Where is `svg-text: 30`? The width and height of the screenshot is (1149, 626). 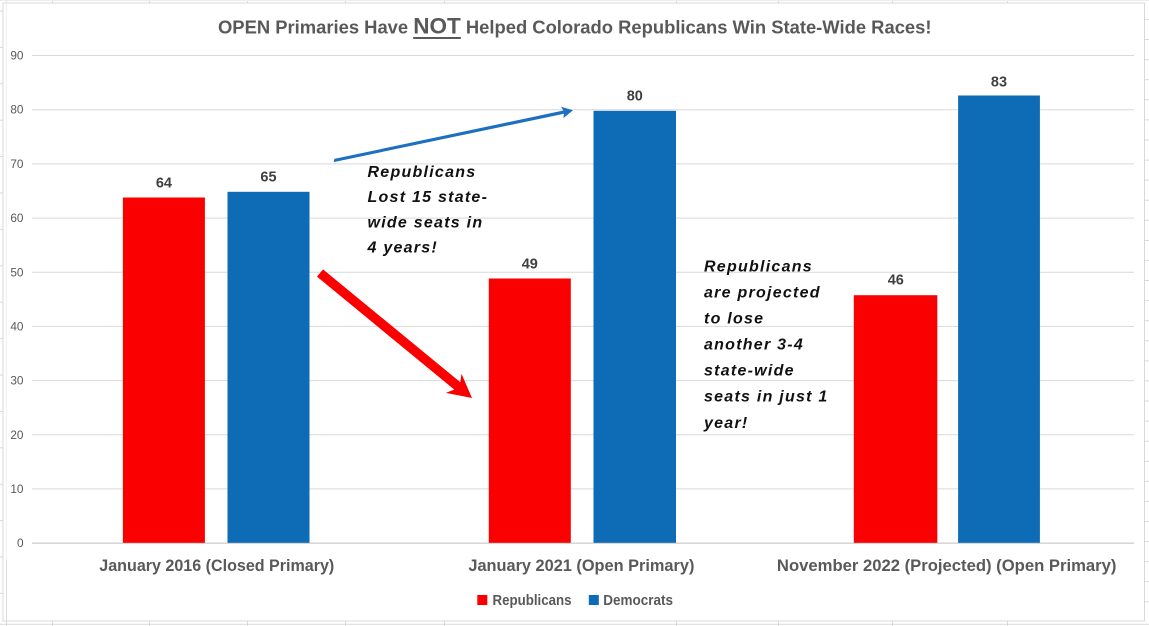 svg-text: 30 is located at coordinates (17, 381).